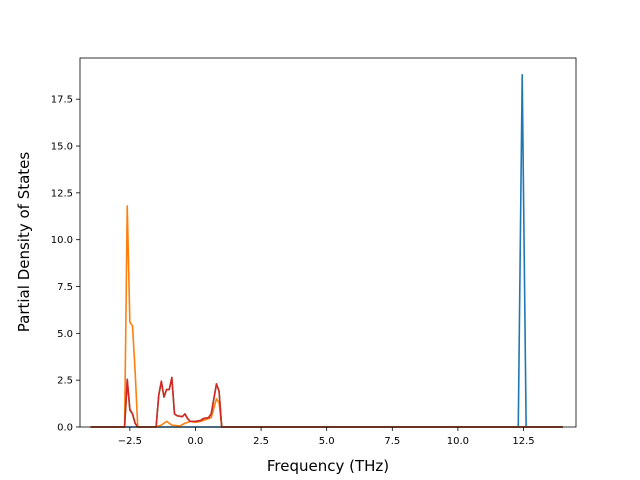 The width and height of the screenshot is (640, 480). What do you see at coordinates (458, 441) in the screenshot?
I see `x-tick-label: 10.0` at bounding box center [458, 441].